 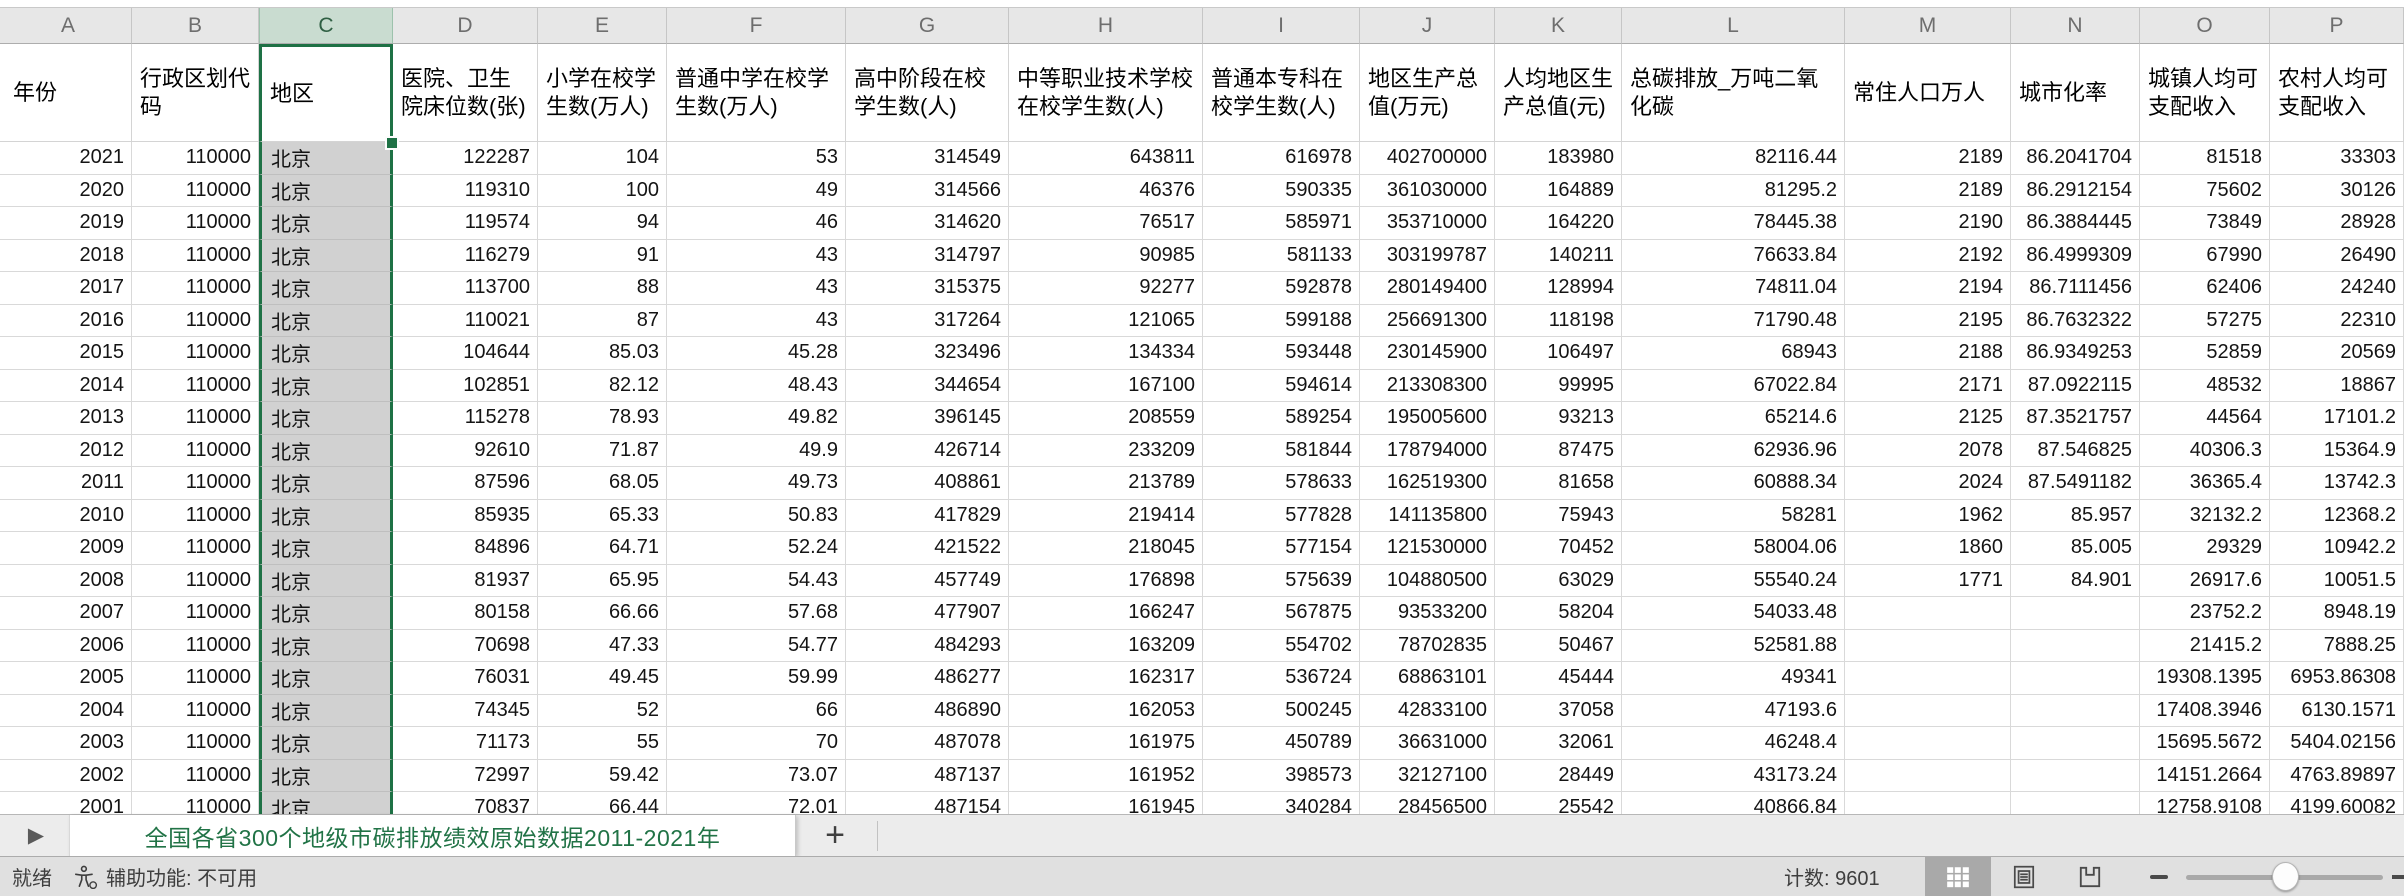 What do you see at coordinates (927, 450) in the screenshot?
I see `cell-G11: 426714` at bounding box center [927, 450].